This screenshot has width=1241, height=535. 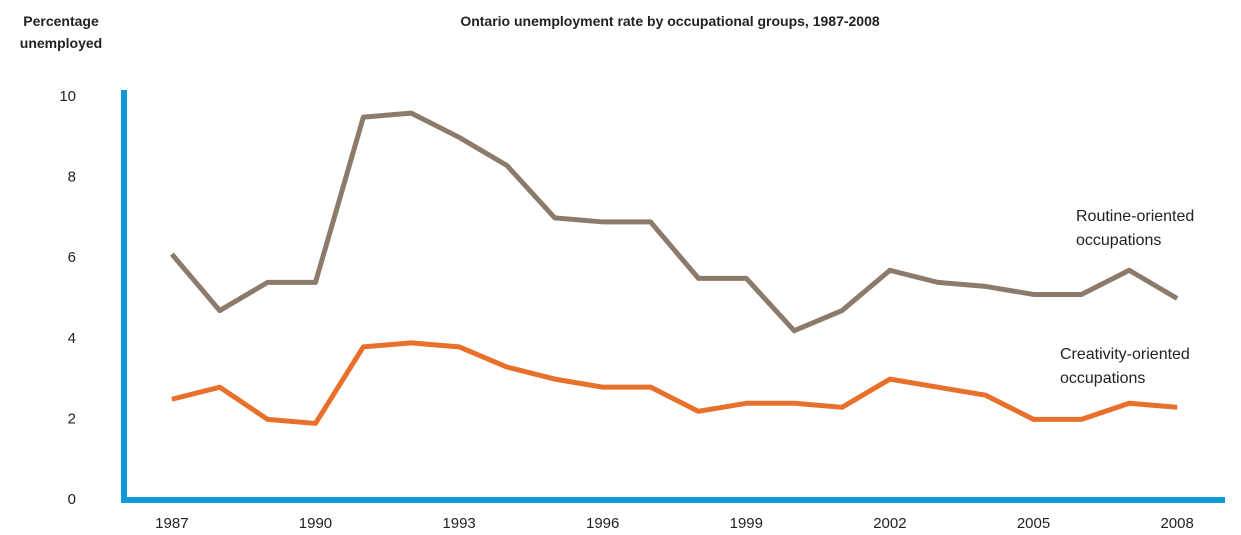 I want to click on y-tick-label: 8, so click(x=72, y=177).